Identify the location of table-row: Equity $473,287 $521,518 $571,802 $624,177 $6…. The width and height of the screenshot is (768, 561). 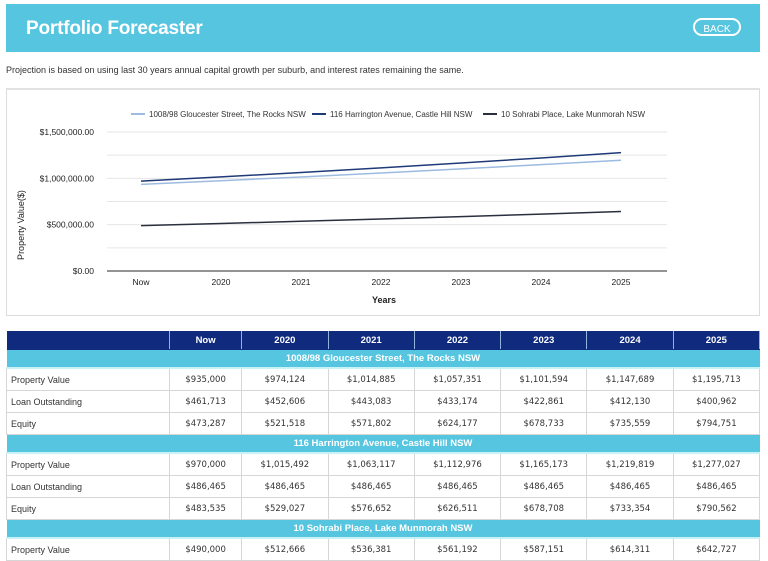
(383, 423).